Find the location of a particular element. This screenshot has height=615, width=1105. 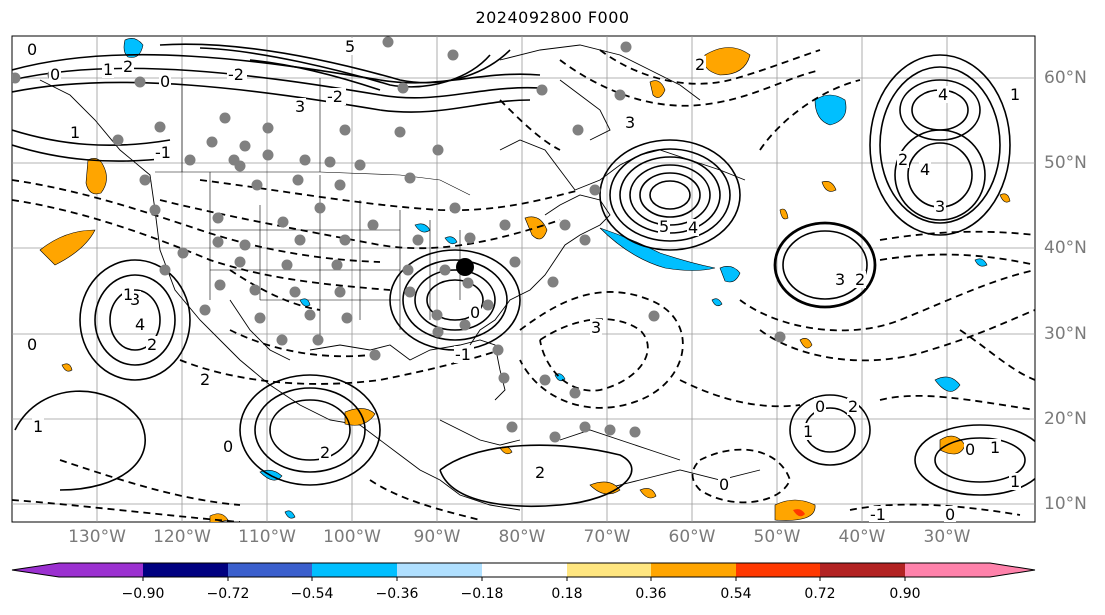

colorbar-outline is located at coordinates (523, 570).